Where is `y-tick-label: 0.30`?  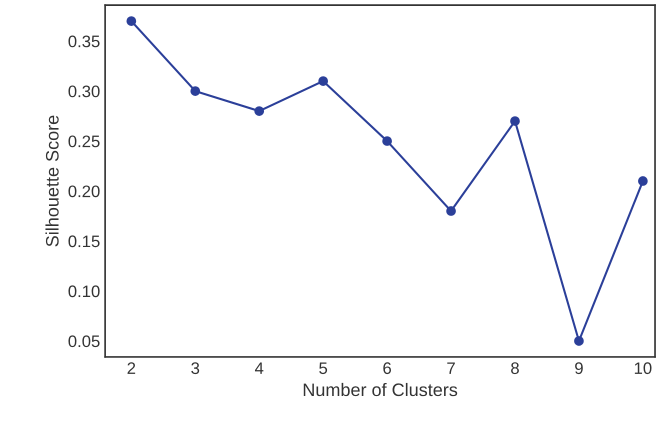
y-tick-label: 0.30 is located at coordinates (84, 91).